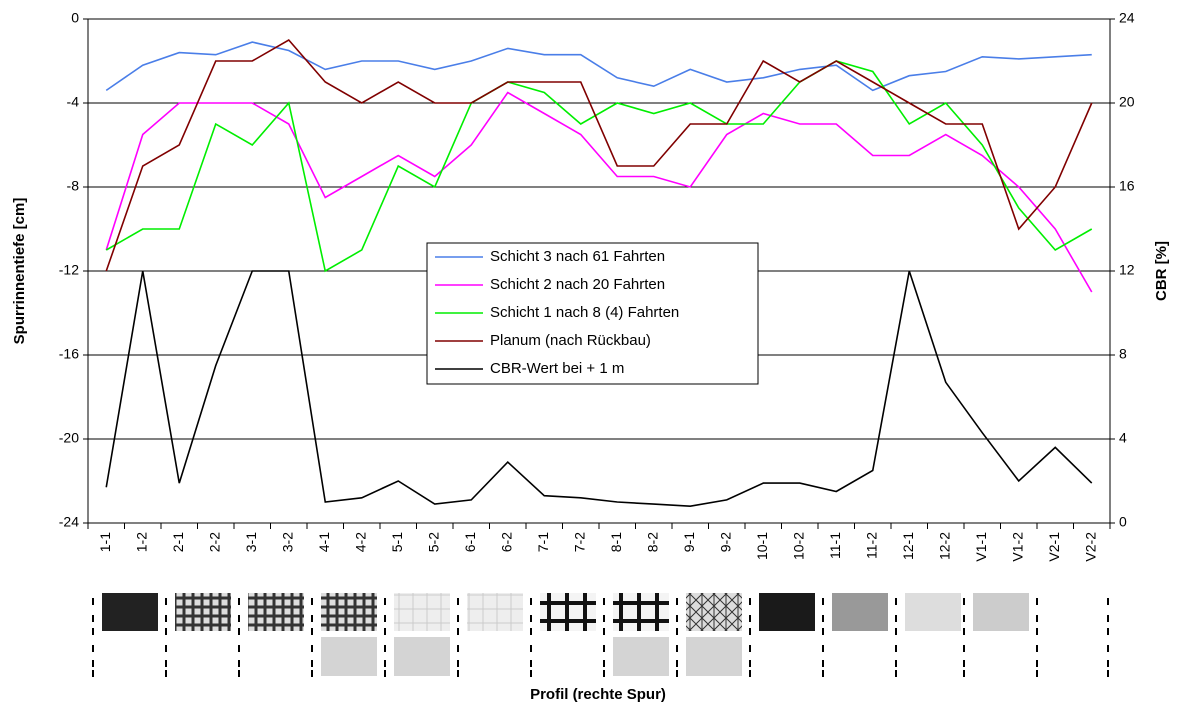 This screenshot has height=709, width=1180. What do you see at coordinates (598, 66) in the screenshot?
I see `series-line` at bounding box center [598, 66].